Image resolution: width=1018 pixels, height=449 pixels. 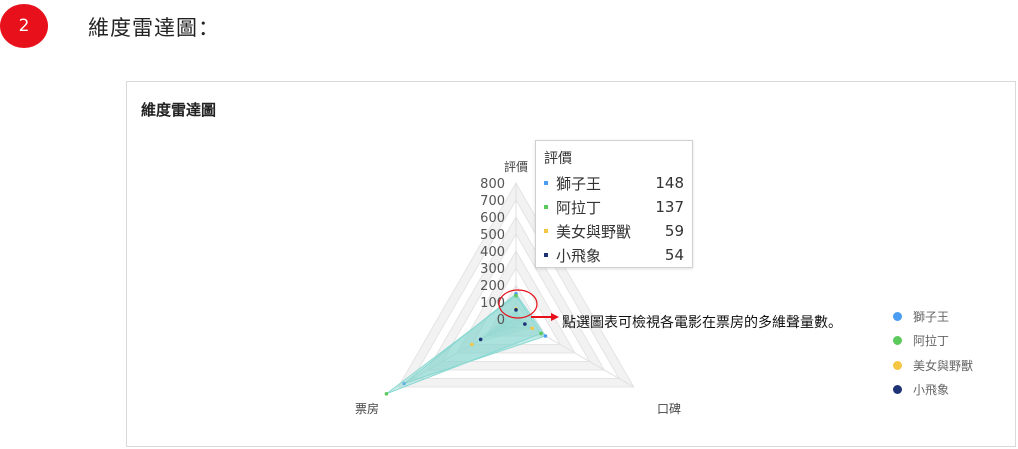 What do you see at coordinates (943, 365) in the screenshot?
I see `legend-label: 美女與野獸` at bounding box center [943, 365].